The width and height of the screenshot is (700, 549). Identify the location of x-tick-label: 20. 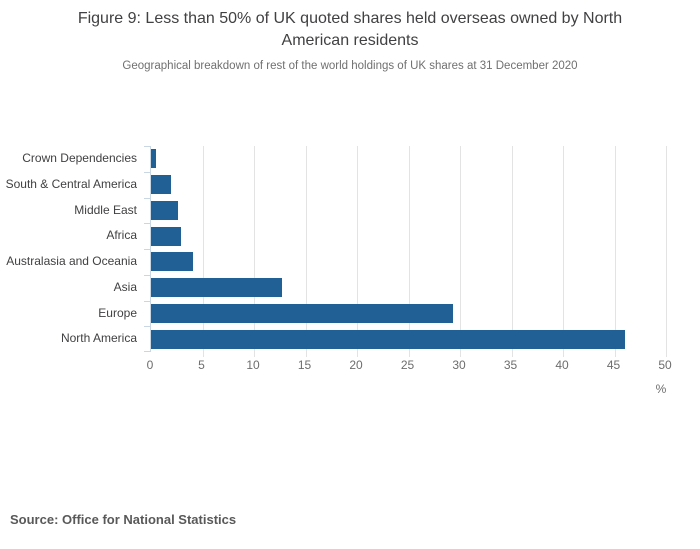
(356, 365).